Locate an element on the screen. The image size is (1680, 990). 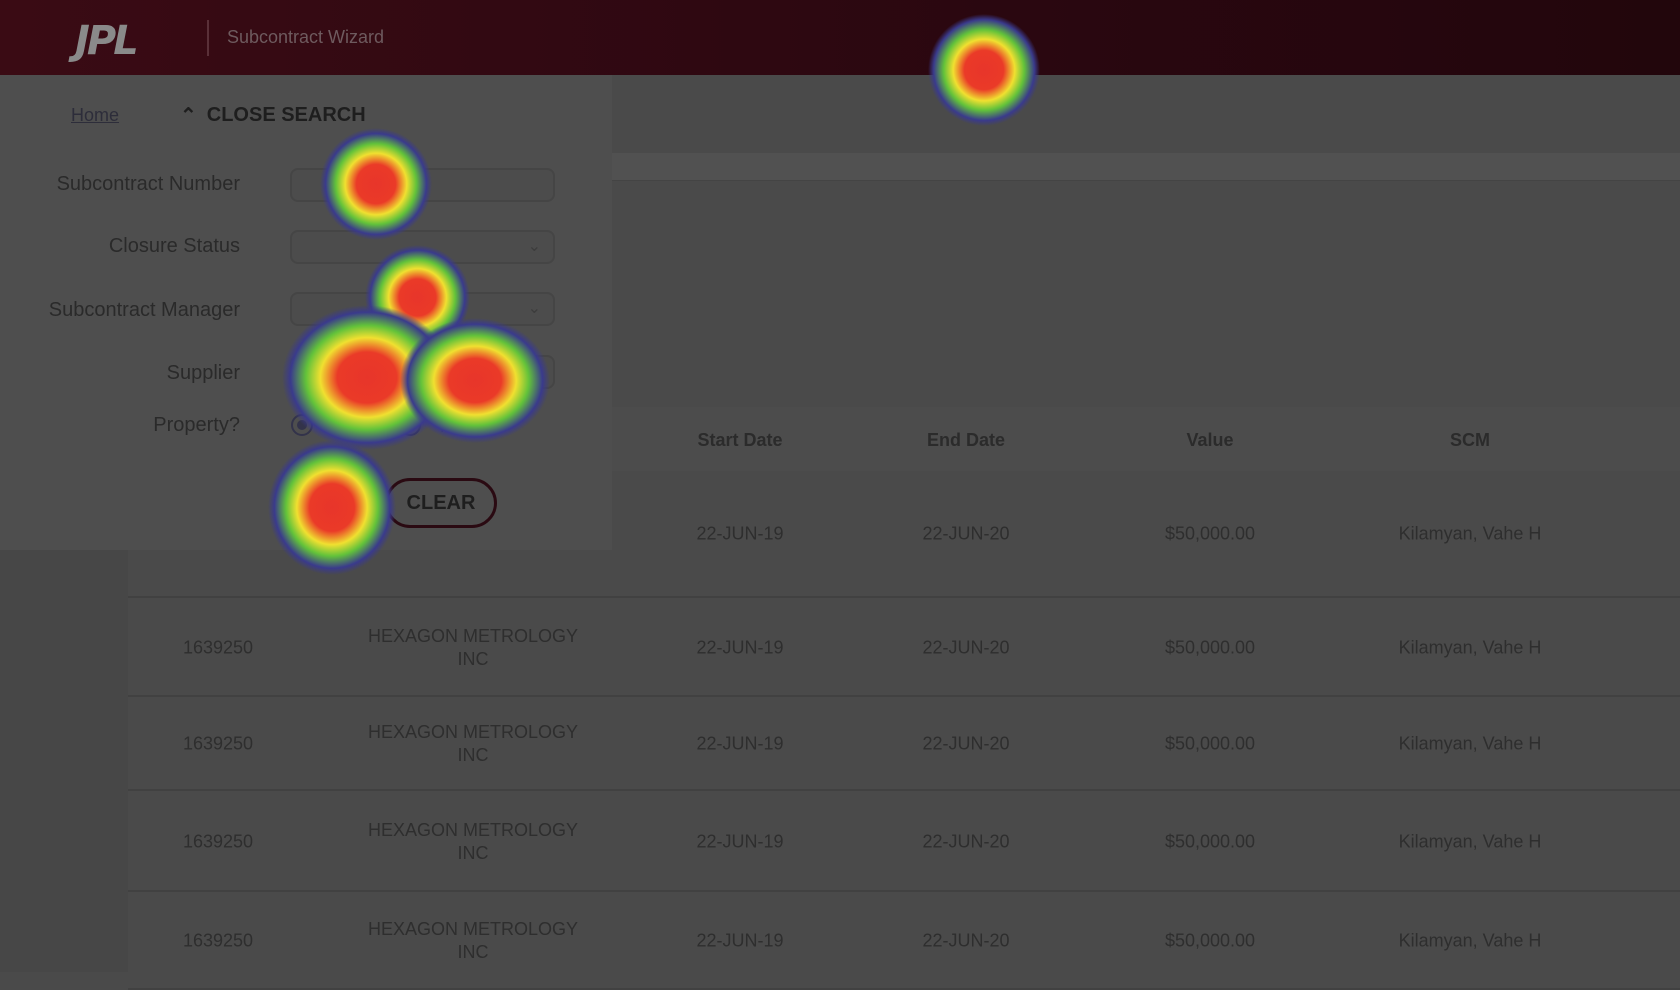
col-start-date: Start Date is located at coordinates (740, 440).